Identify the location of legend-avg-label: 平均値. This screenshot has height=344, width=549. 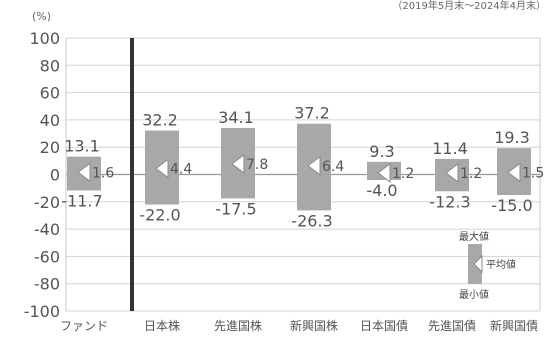
(501, 264).